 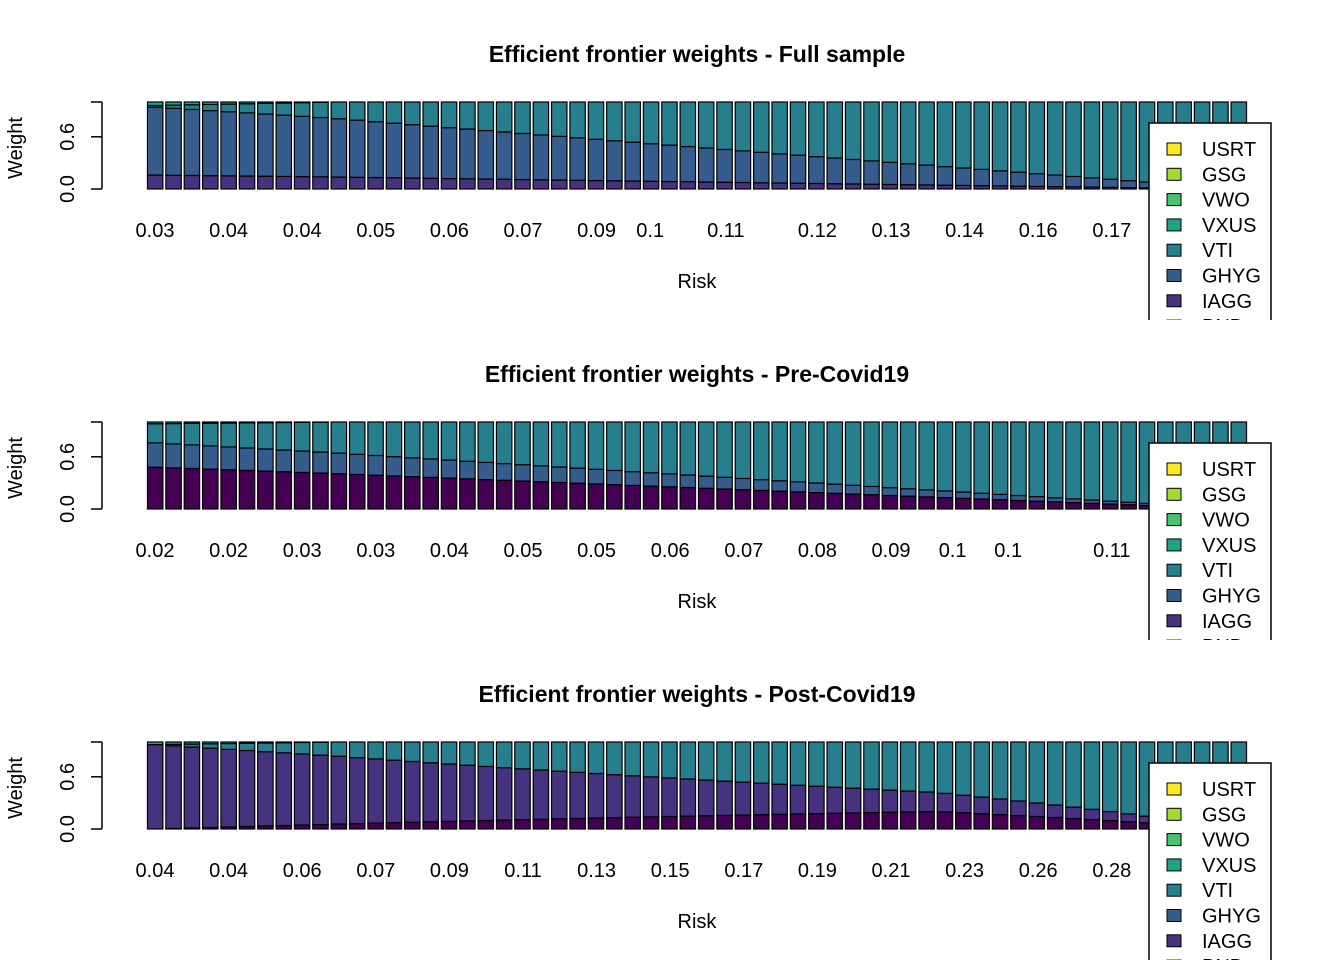 What do you see at coordinates (68, 137) in the screenshot?
I see `y-tick-label: 0.6` at bounding box center [68, 137].